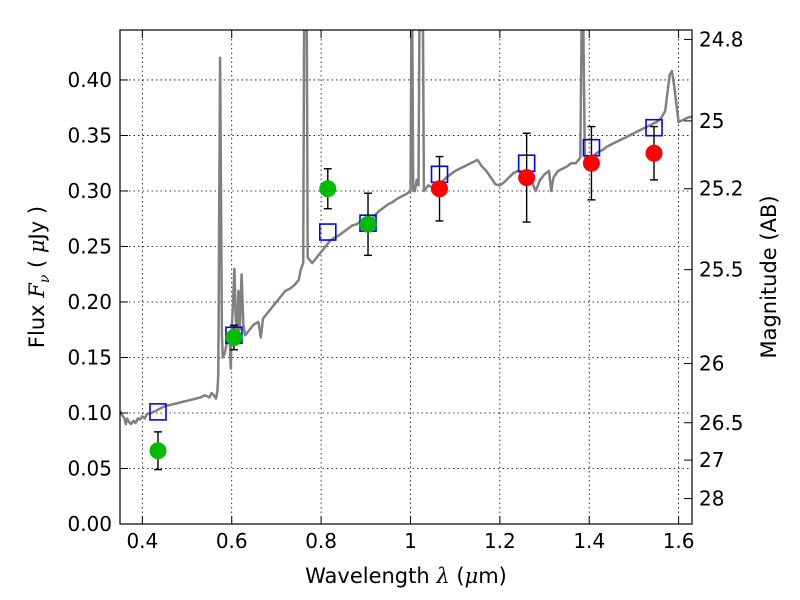 The height and width of the screenshot is (600, 800). Describe the element at coordinates (711, 460) in the screenshot. I see `y2-tick-label: 27` at that location.